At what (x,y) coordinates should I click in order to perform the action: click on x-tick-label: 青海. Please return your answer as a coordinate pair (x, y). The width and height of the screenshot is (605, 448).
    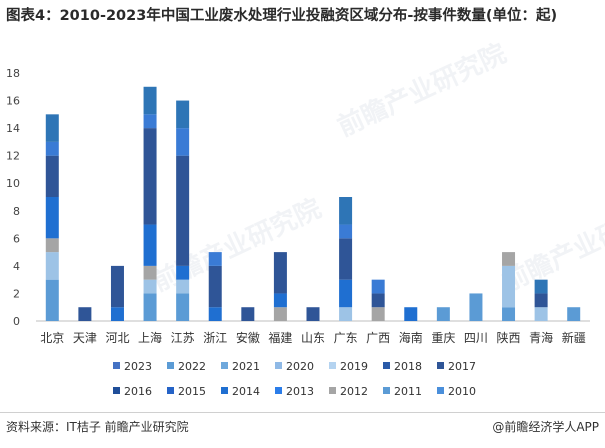
    Looking at the image, I should click on (541, 337).